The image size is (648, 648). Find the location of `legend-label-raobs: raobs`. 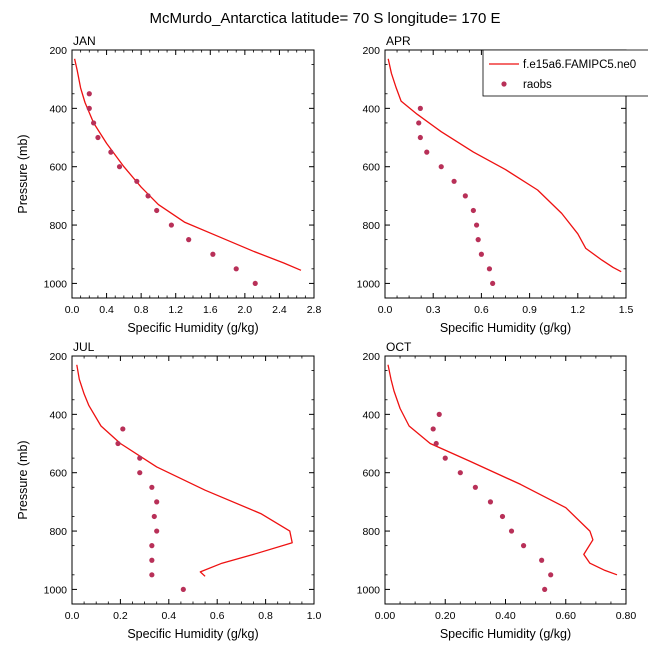

legend-label-raobs: raobs is located at coordinates (537, 85).